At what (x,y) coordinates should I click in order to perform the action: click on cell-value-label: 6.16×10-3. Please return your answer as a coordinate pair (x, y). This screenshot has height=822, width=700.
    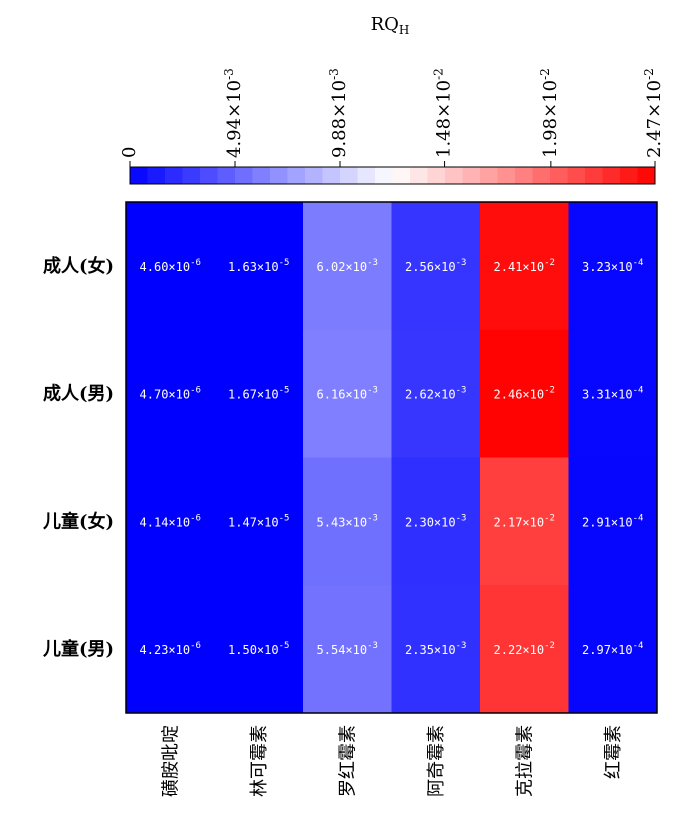
    Looking at the image, I should click on (347, 394).